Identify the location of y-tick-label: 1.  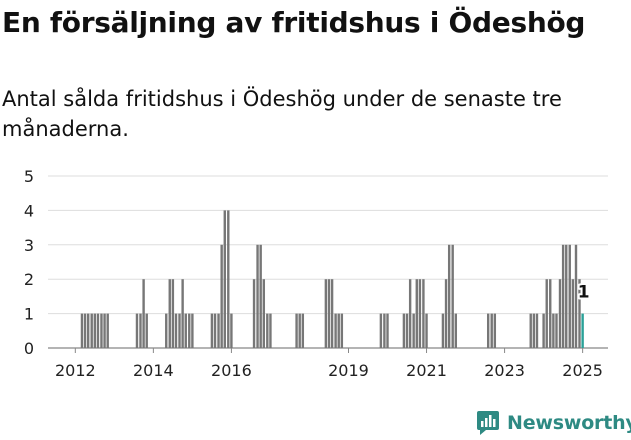
(29, 314).